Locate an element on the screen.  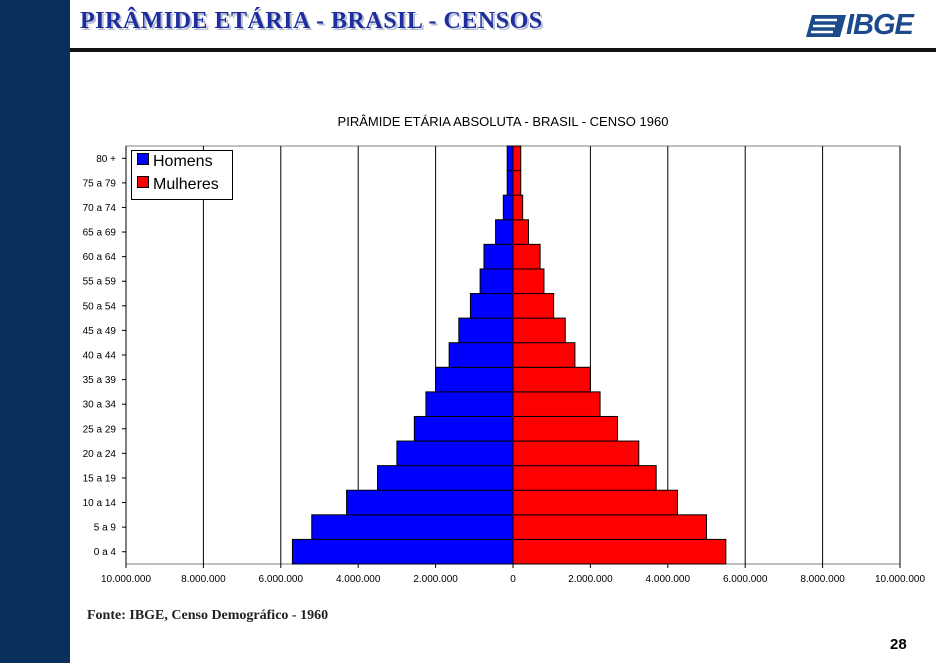
chart-legend: Homens Mulheres is located at coordinates (182, 175).